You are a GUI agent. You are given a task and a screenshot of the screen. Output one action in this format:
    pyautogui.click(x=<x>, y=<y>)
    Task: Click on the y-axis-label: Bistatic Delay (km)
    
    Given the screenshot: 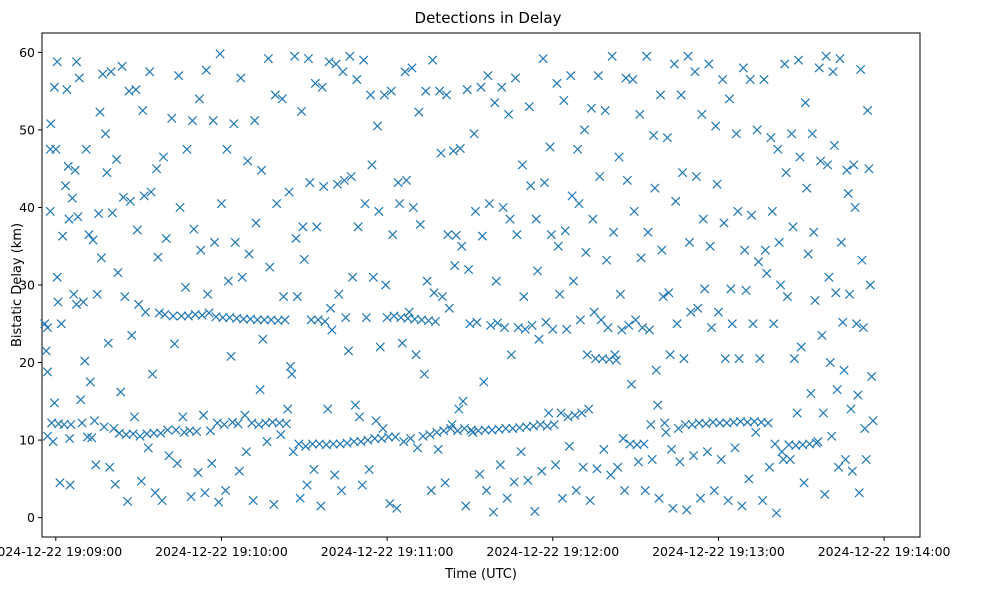 What is the action you would take?
    pyautogui.click(x=17, y=285)
    